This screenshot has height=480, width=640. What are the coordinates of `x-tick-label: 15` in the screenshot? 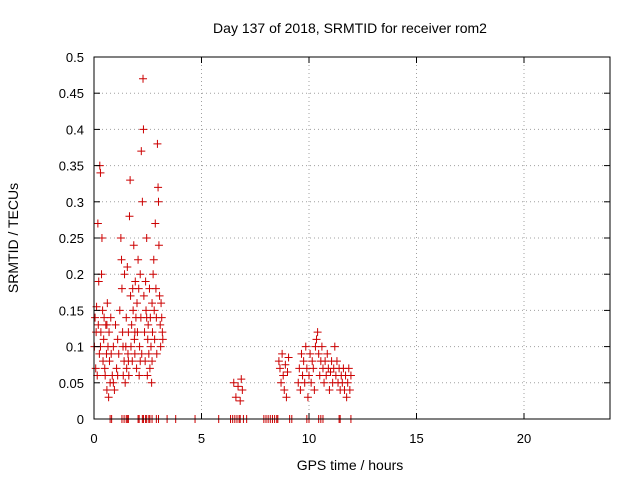 It's located at (416, 438).